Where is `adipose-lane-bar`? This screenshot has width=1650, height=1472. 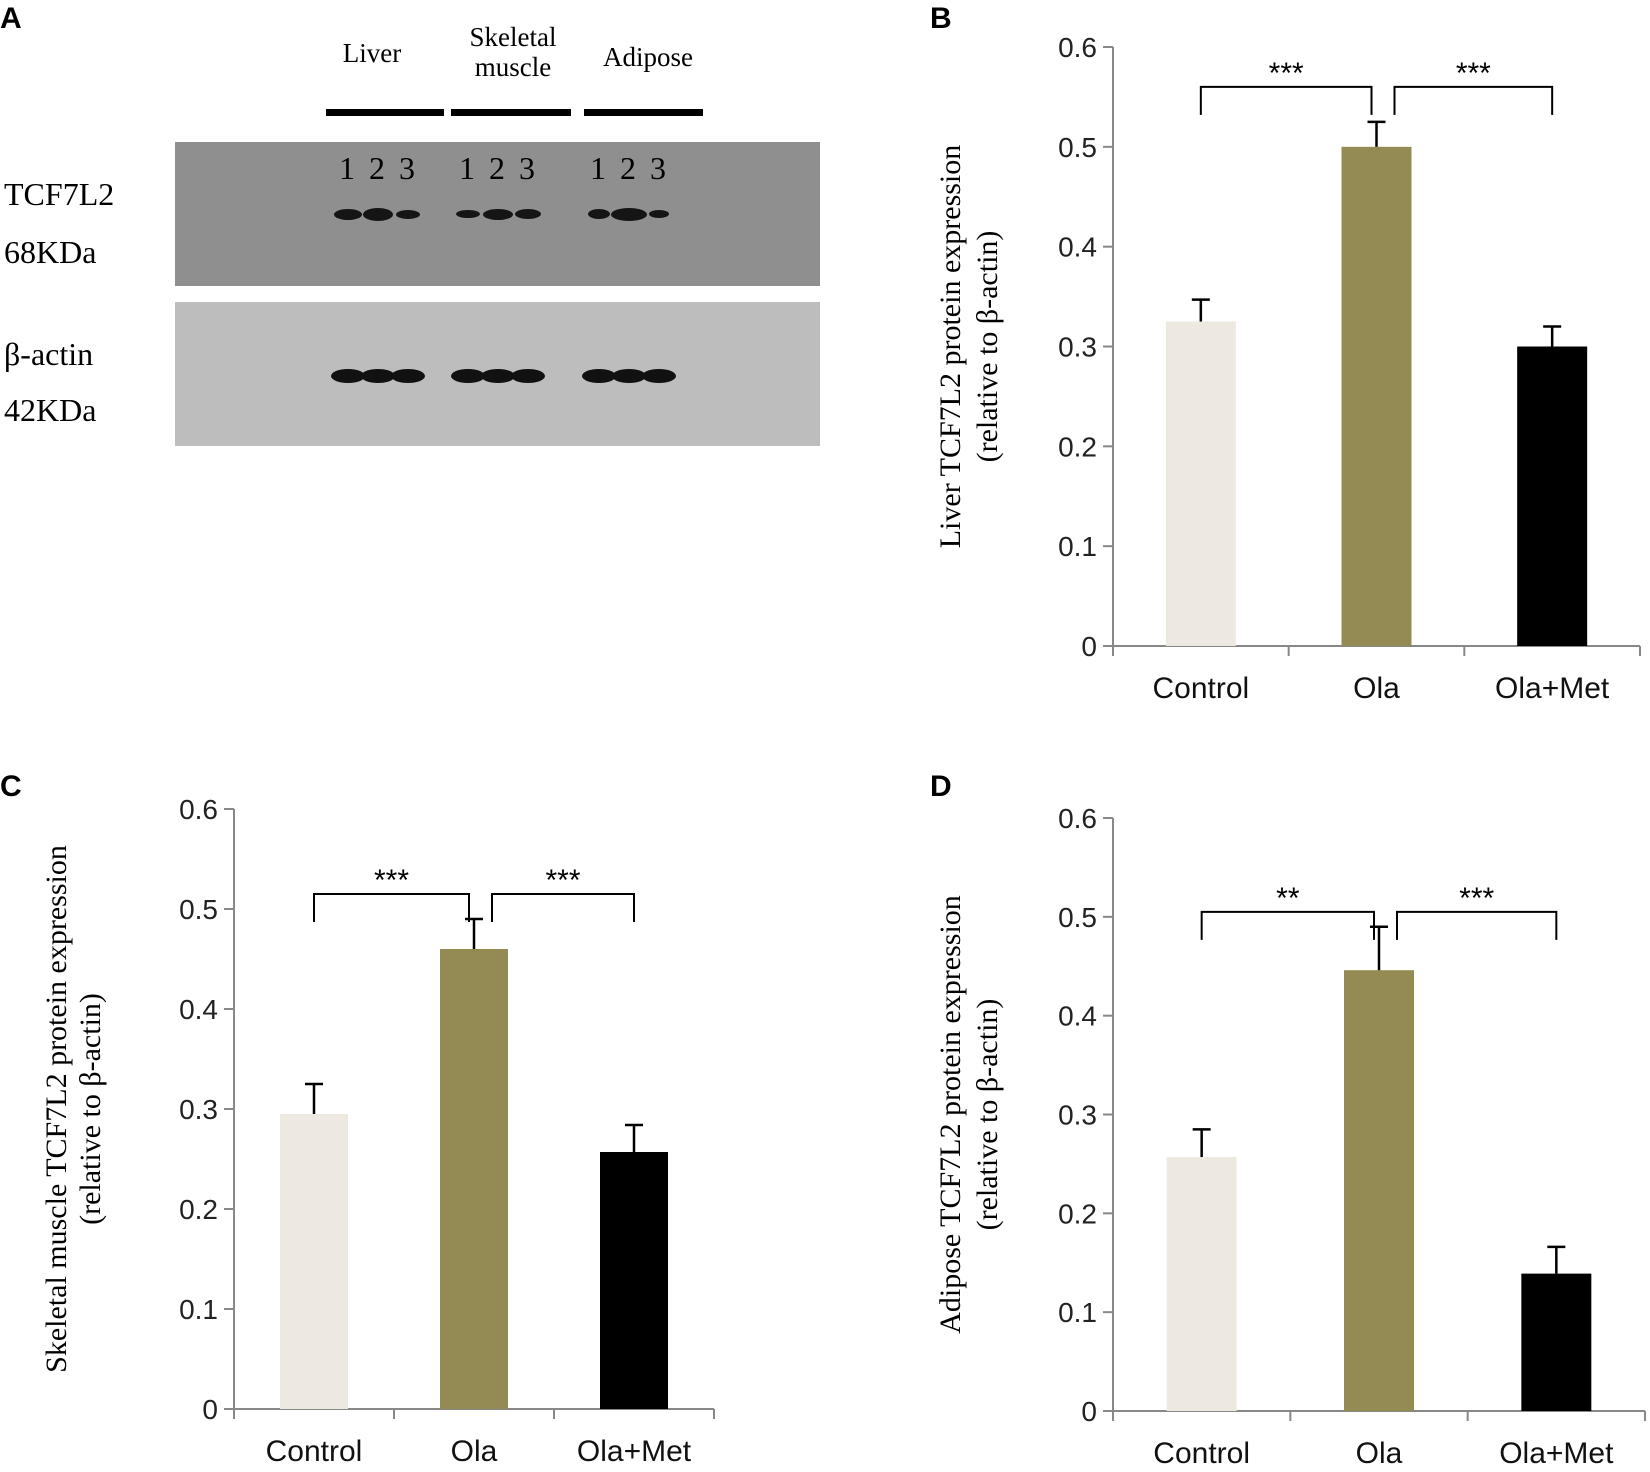
adipose-lane-bar is located at coordinates (643, 112).